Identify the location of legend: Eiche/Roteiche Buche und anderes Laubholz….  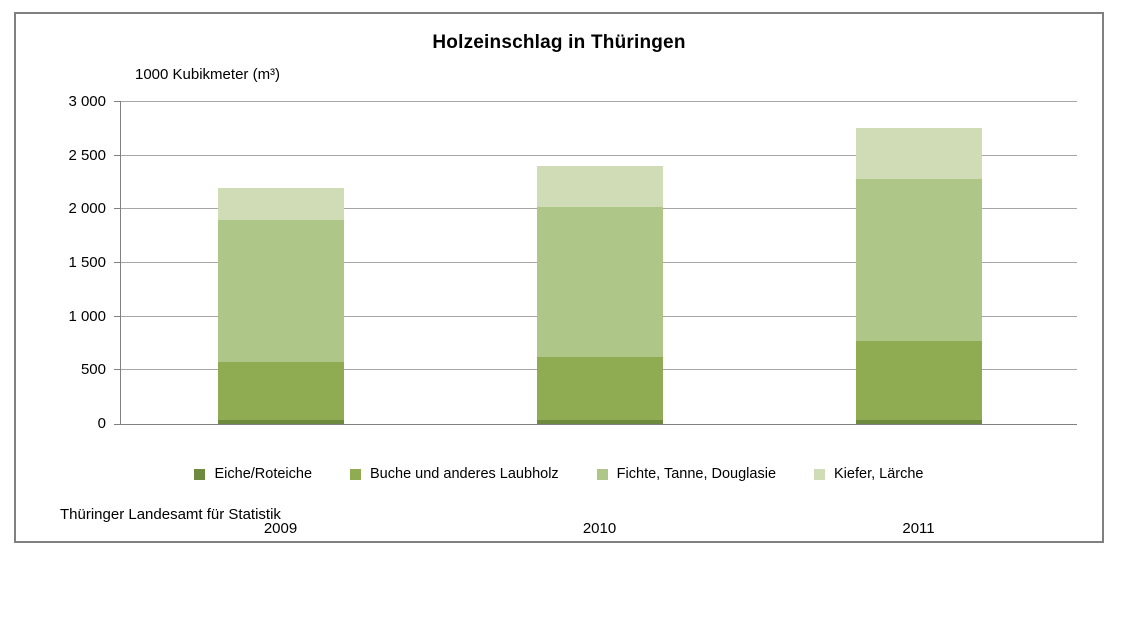
(559, 474).